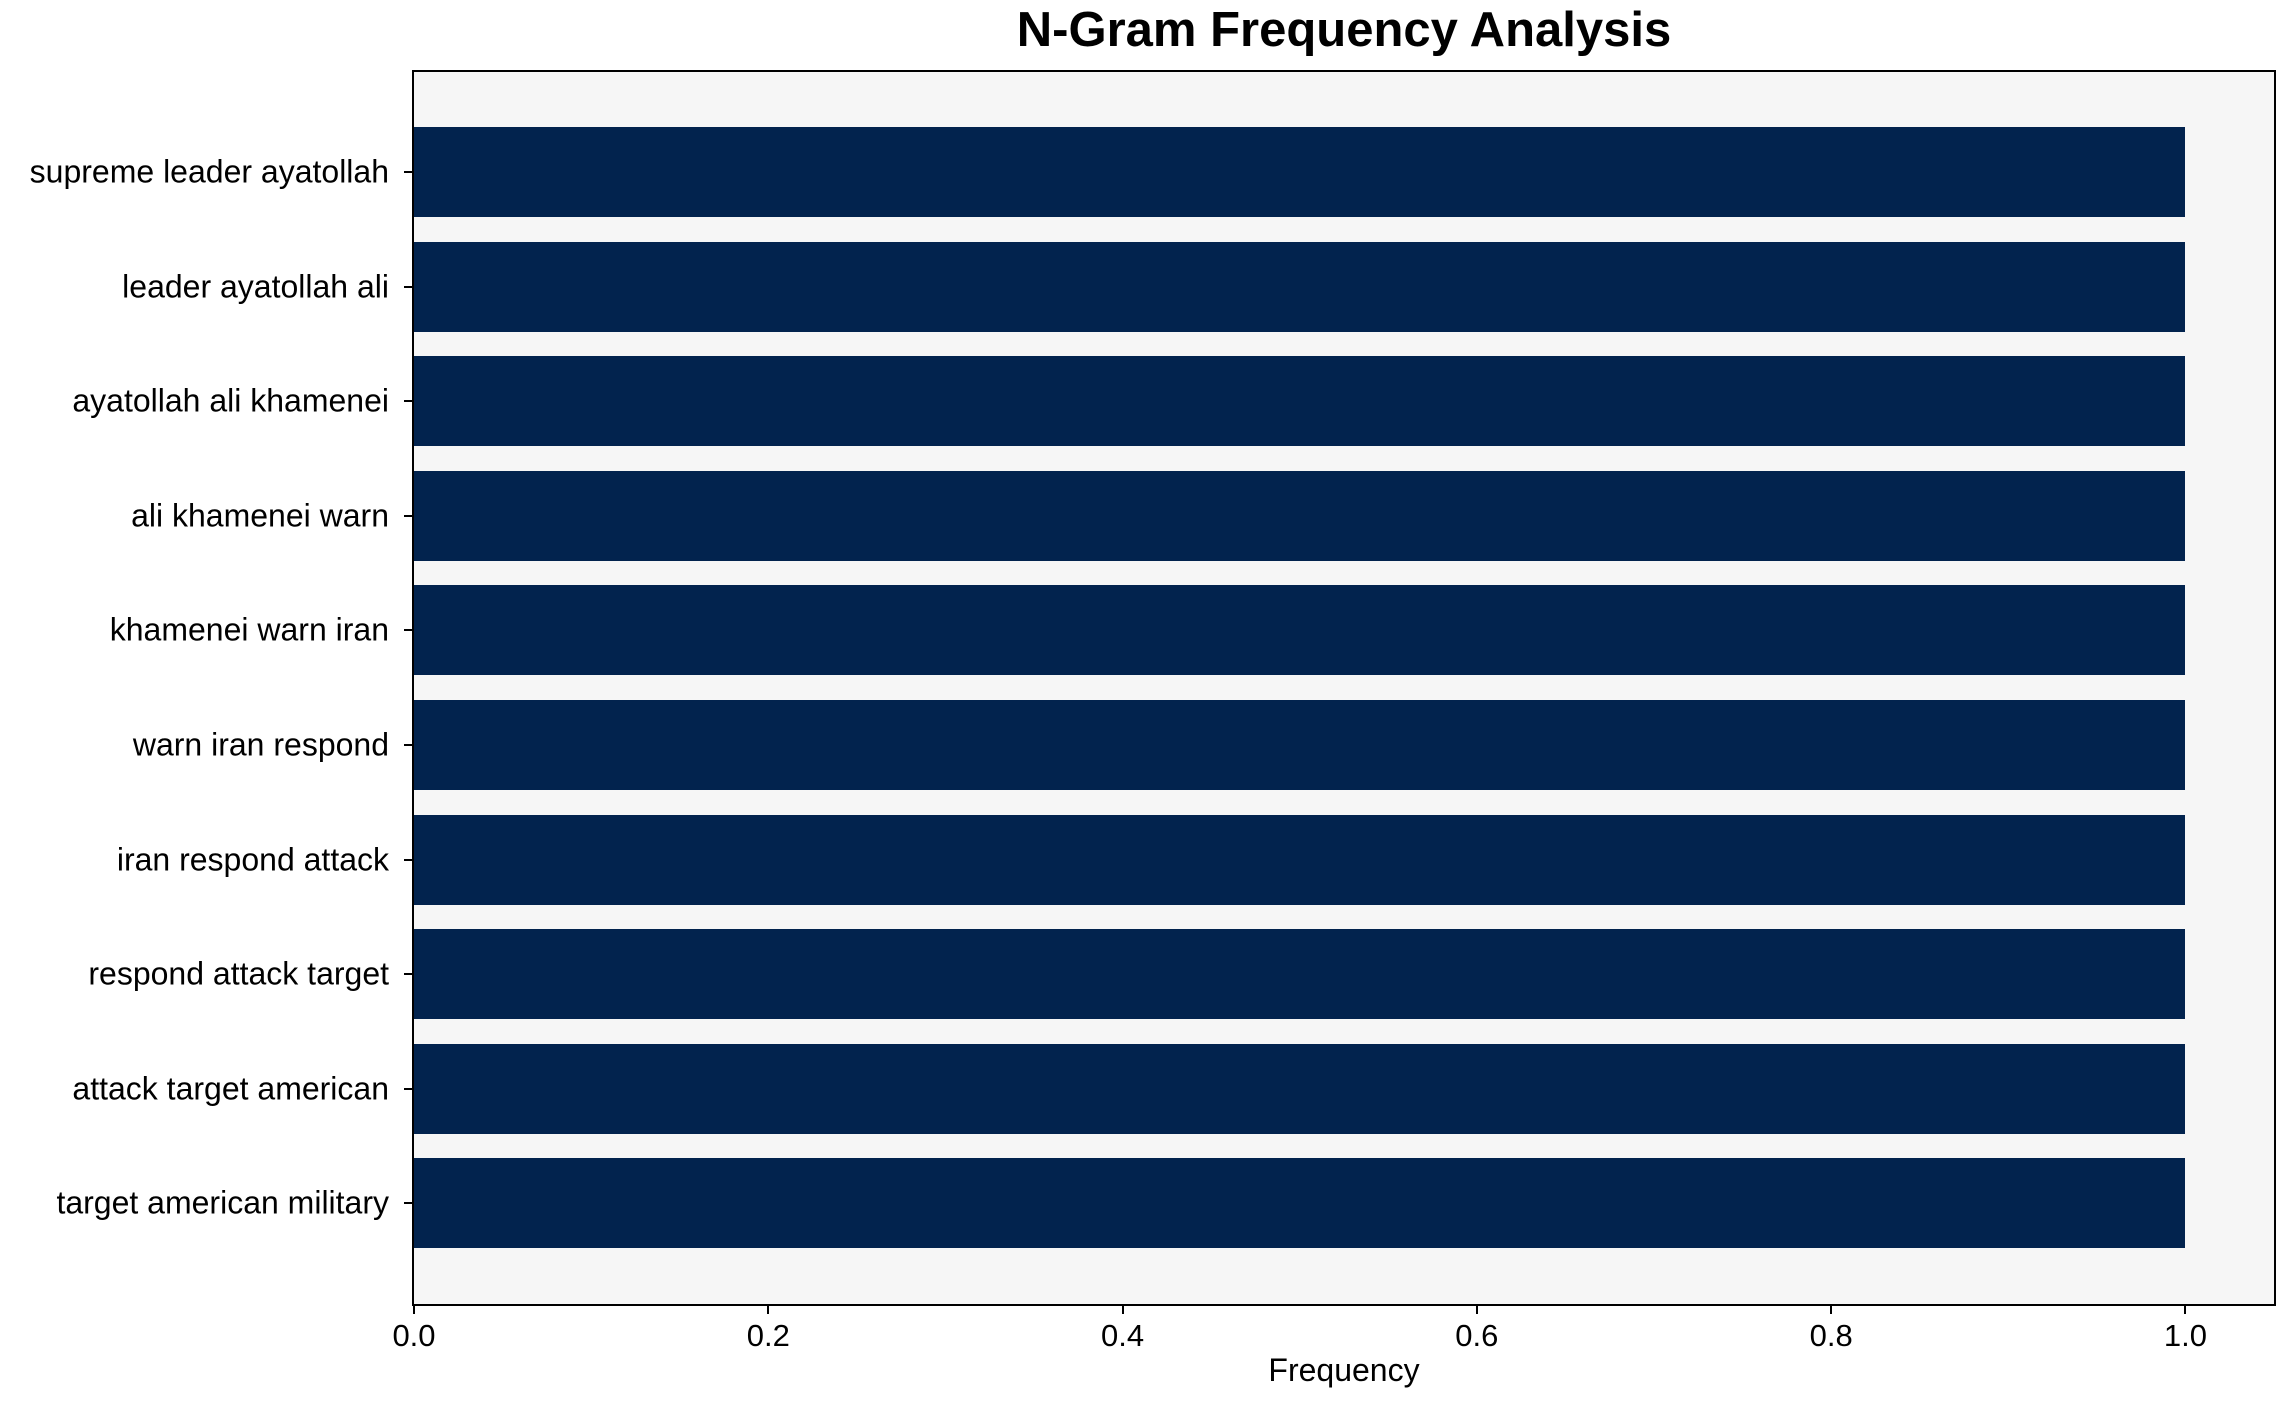 The image size is (2294, 1414). What do you see at coordinates (1300, 515) in the screenshot?
I see `bar-ali-khamenei-warn` at bounding box center [1300, 515].